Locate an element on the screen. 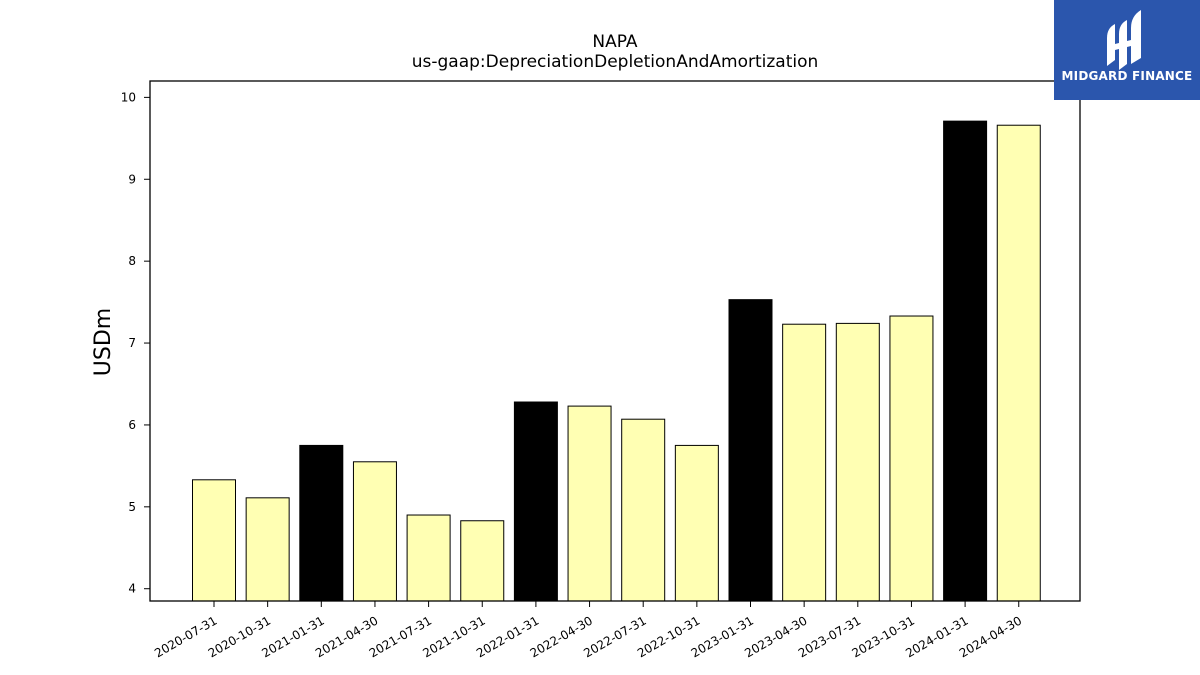 The image size is (1200, 675). midgard-finance-logo: MIDGARD FINANCE is located at coordinates (1127, 50).